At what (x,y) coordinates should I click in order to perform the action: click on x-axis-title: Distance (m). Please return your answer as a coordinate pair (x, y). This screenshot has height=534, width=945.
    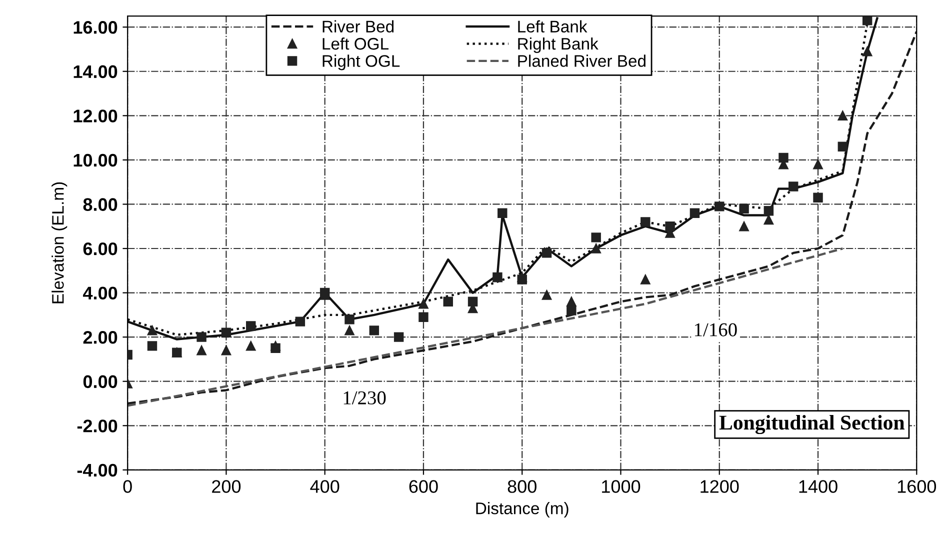
    Looking at the image, I should click on (522, 510).